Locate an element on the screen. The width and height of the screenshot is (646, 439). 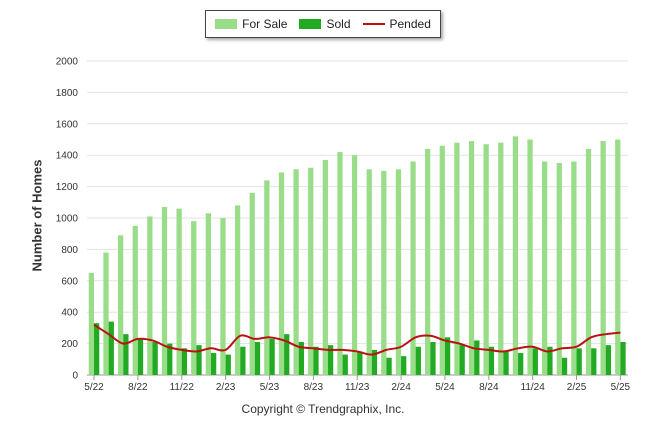
y-tick-label: 0 is located at coordinates (75, 376).